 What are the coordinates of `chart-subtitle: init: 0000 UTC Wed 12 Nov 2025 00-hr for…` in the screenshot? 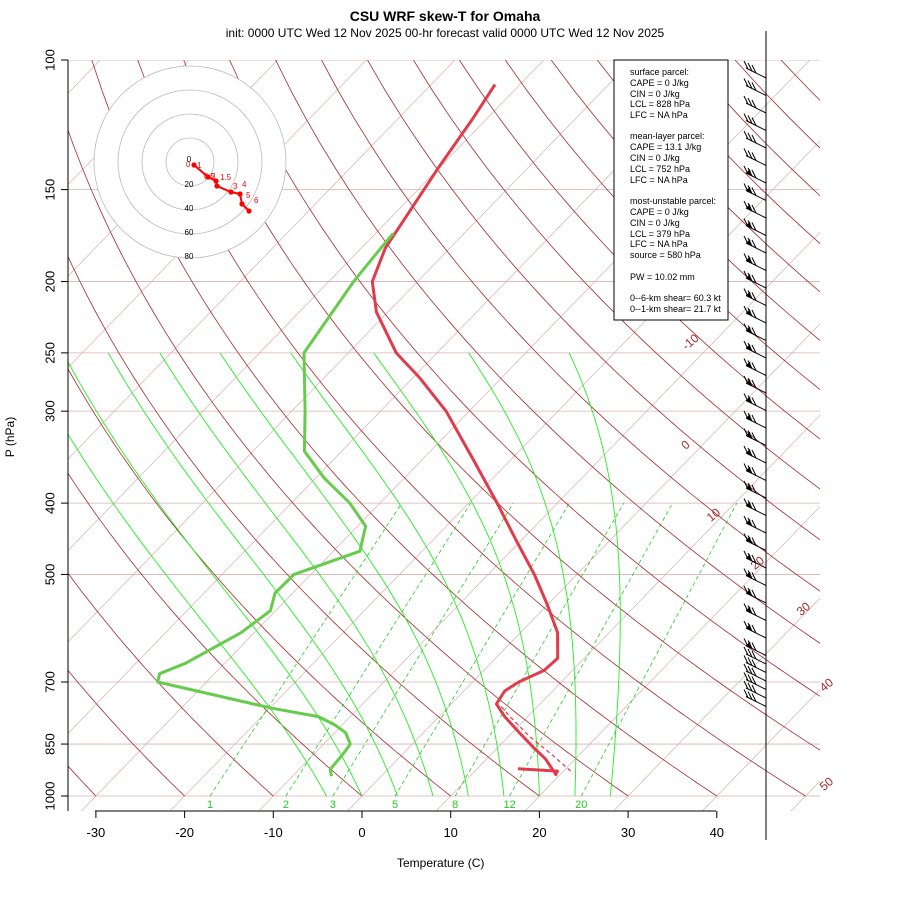 It's located at (445, 33).